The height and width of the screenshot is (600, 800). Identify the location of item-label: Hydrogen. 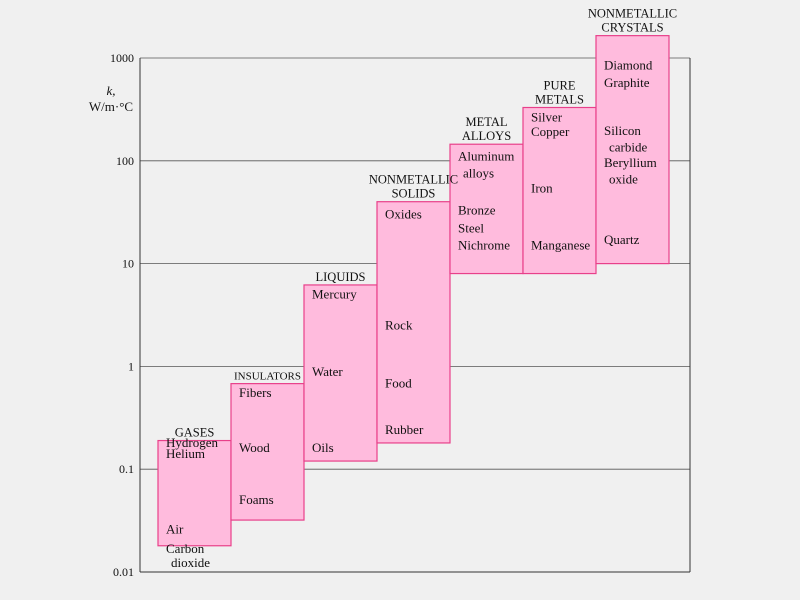
(192, 442).